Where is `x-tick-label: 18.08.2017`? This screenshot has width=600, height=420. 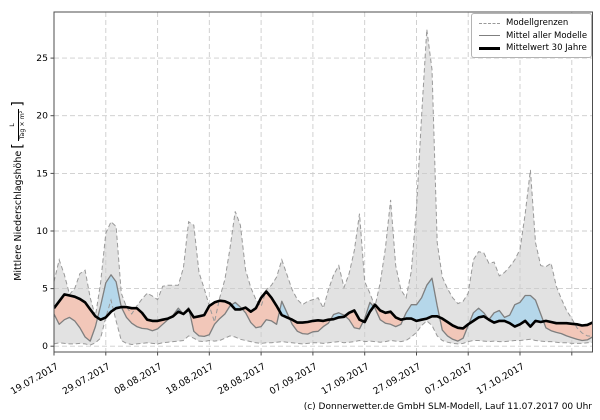
x-tick-label: 18.08.2017 is located at coordinates (190, 379).